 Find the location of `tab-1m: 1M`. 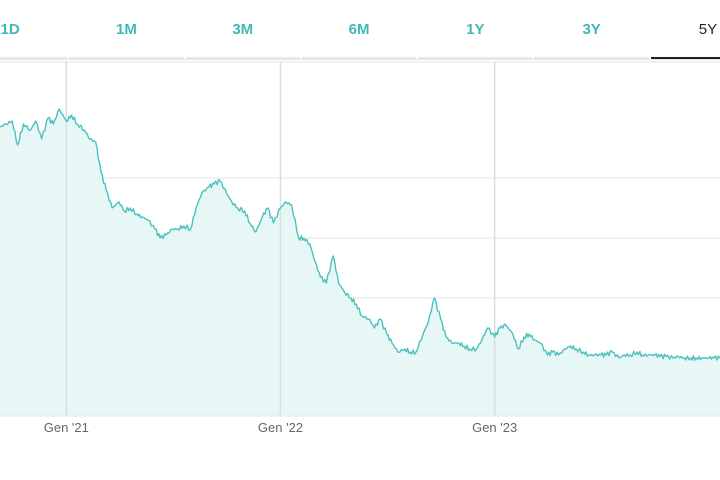

tab-1m: 1M is located at coordinates (126, 29).